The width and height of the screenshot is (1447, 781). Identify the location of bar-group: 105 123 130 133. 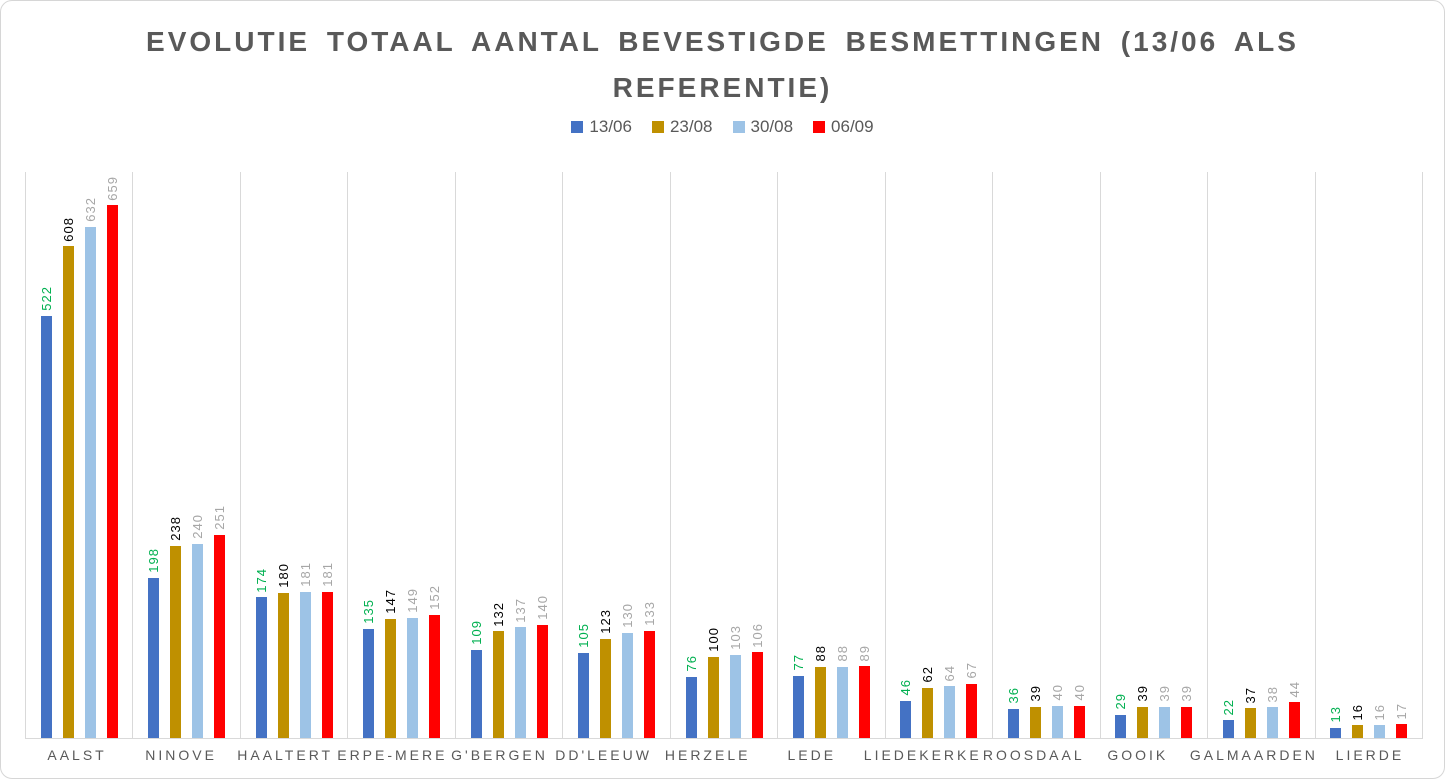
(616, 669).